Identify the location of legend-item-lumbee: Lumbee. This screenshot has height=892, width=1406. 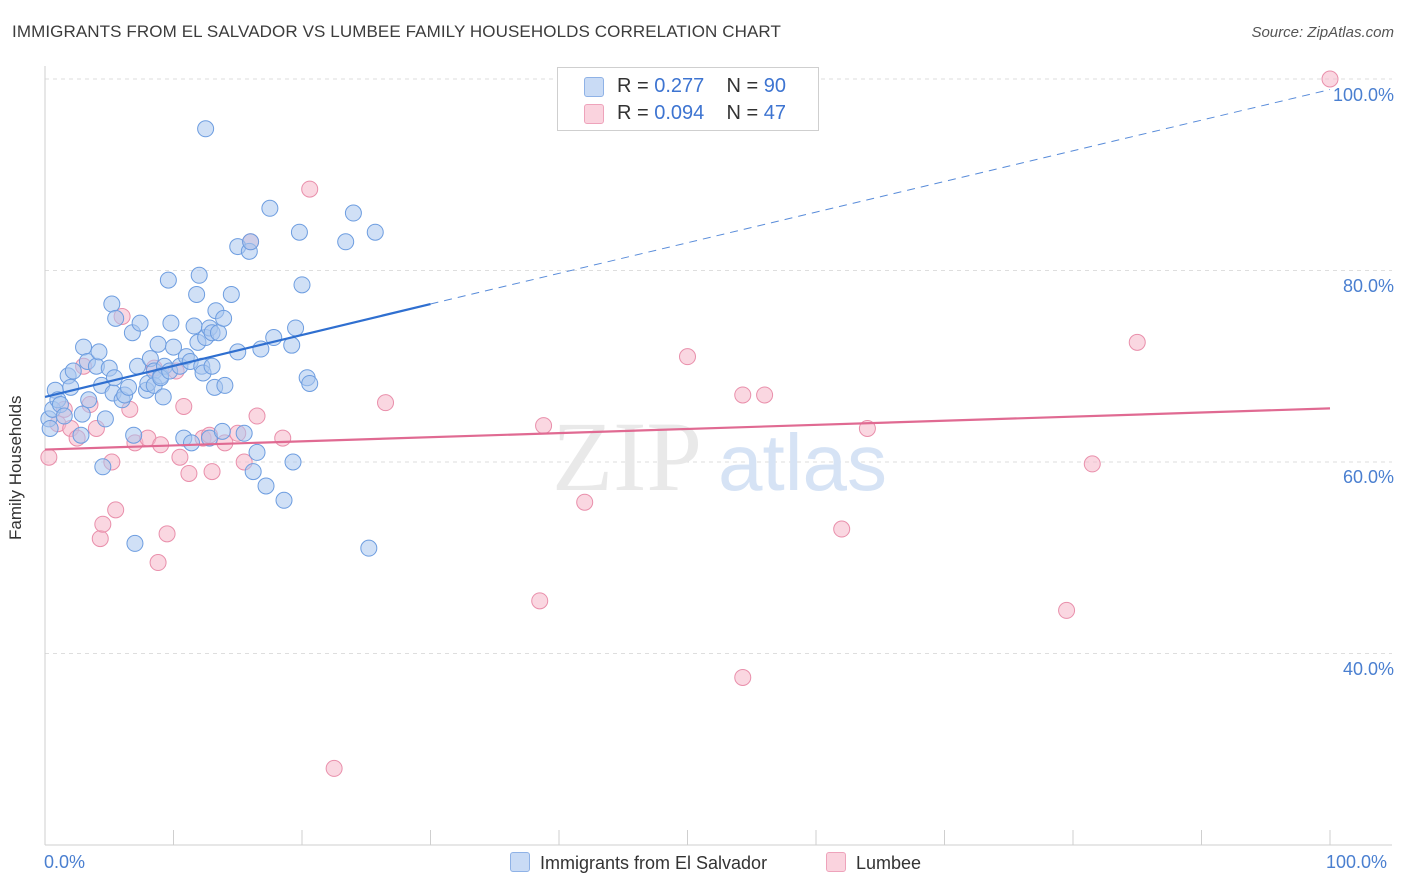
(873, 863).